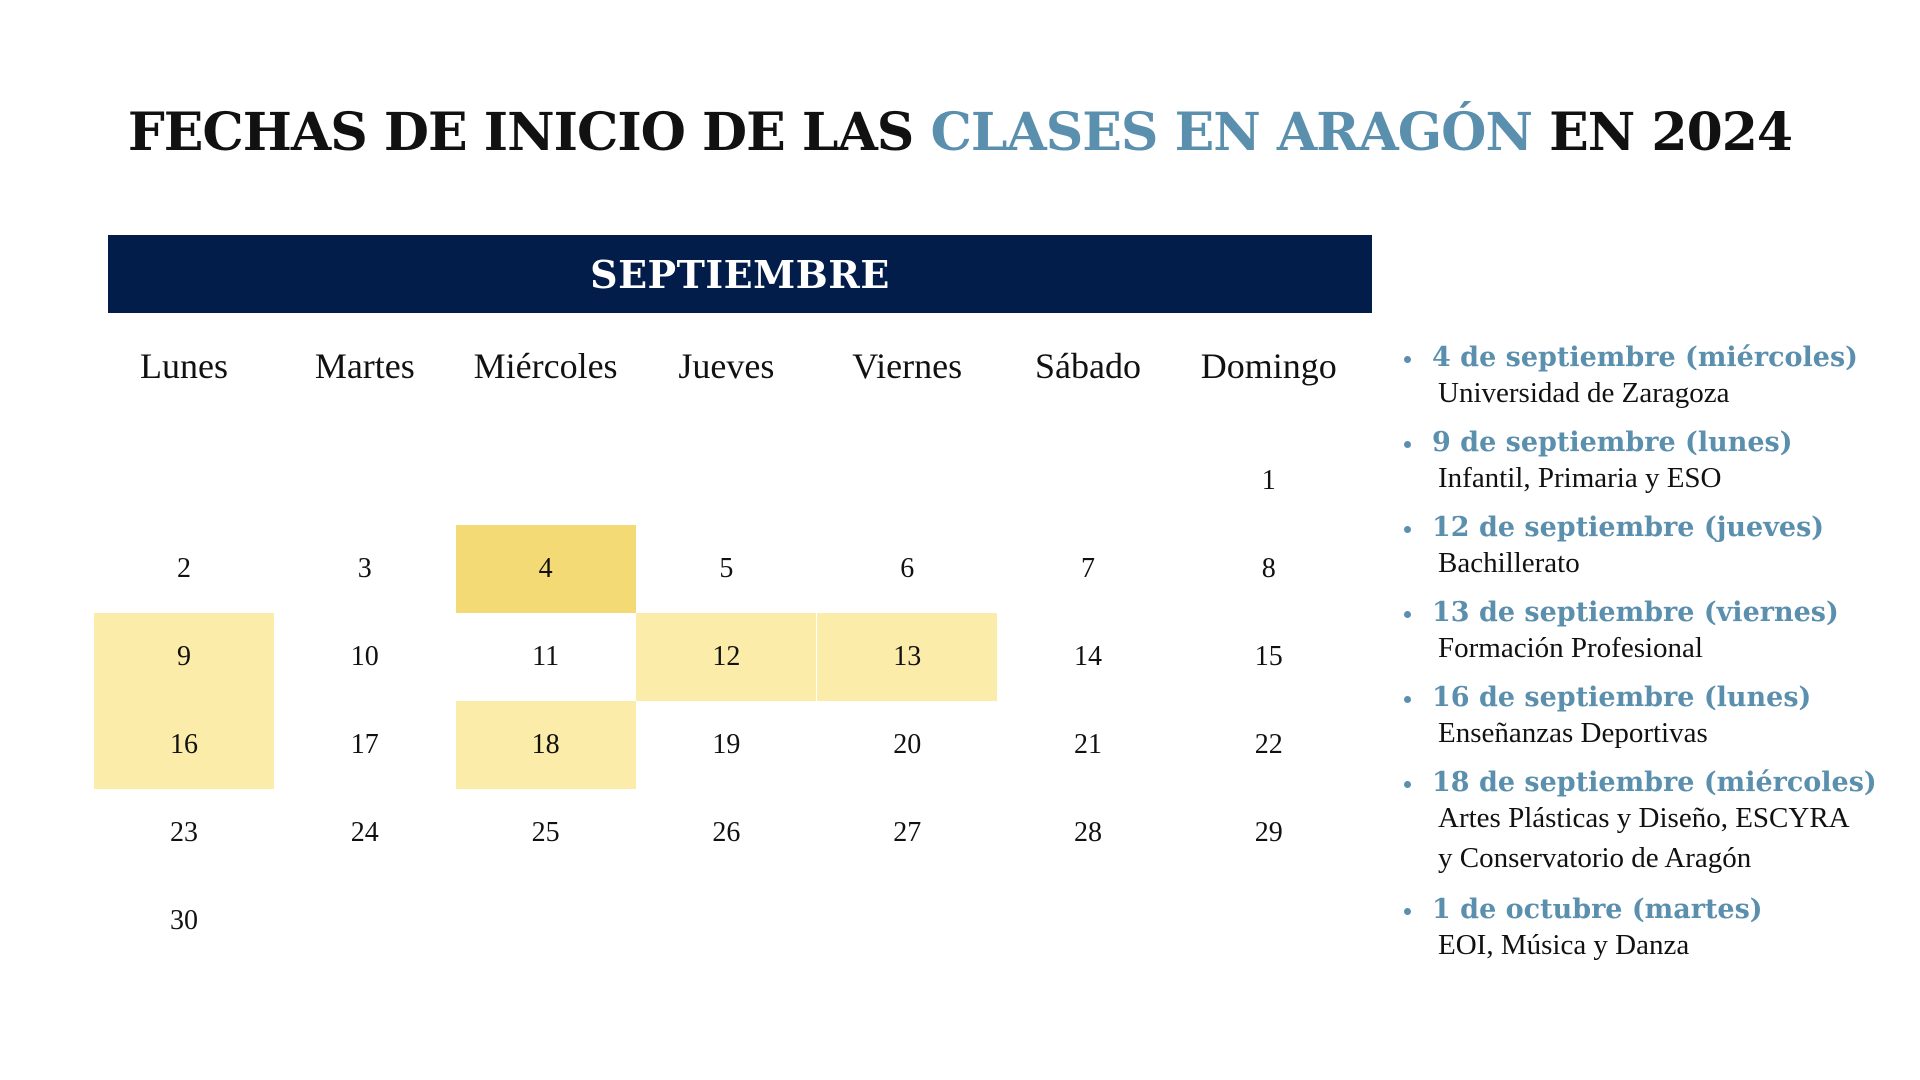 The image size is (1920, 1080). I want to click on event-date: 1 de octubre (martes), so click(1653, 909).